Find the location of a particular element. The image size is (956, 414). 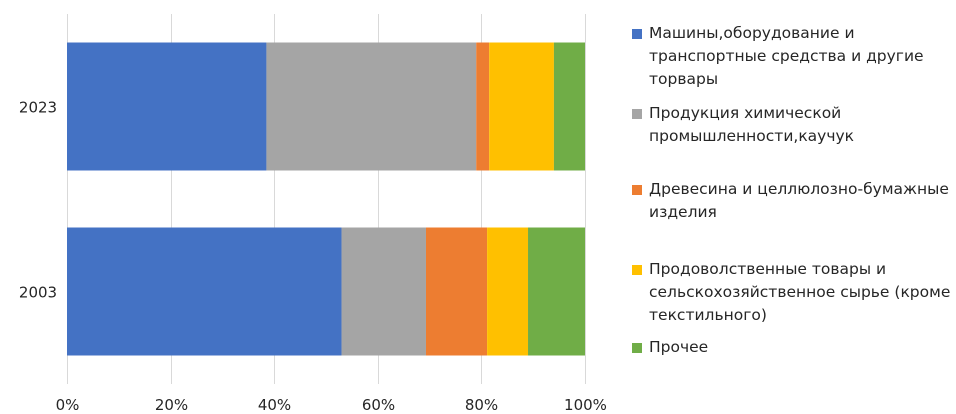

legend-label-other: Прочее is located at coordinates (679, 347).